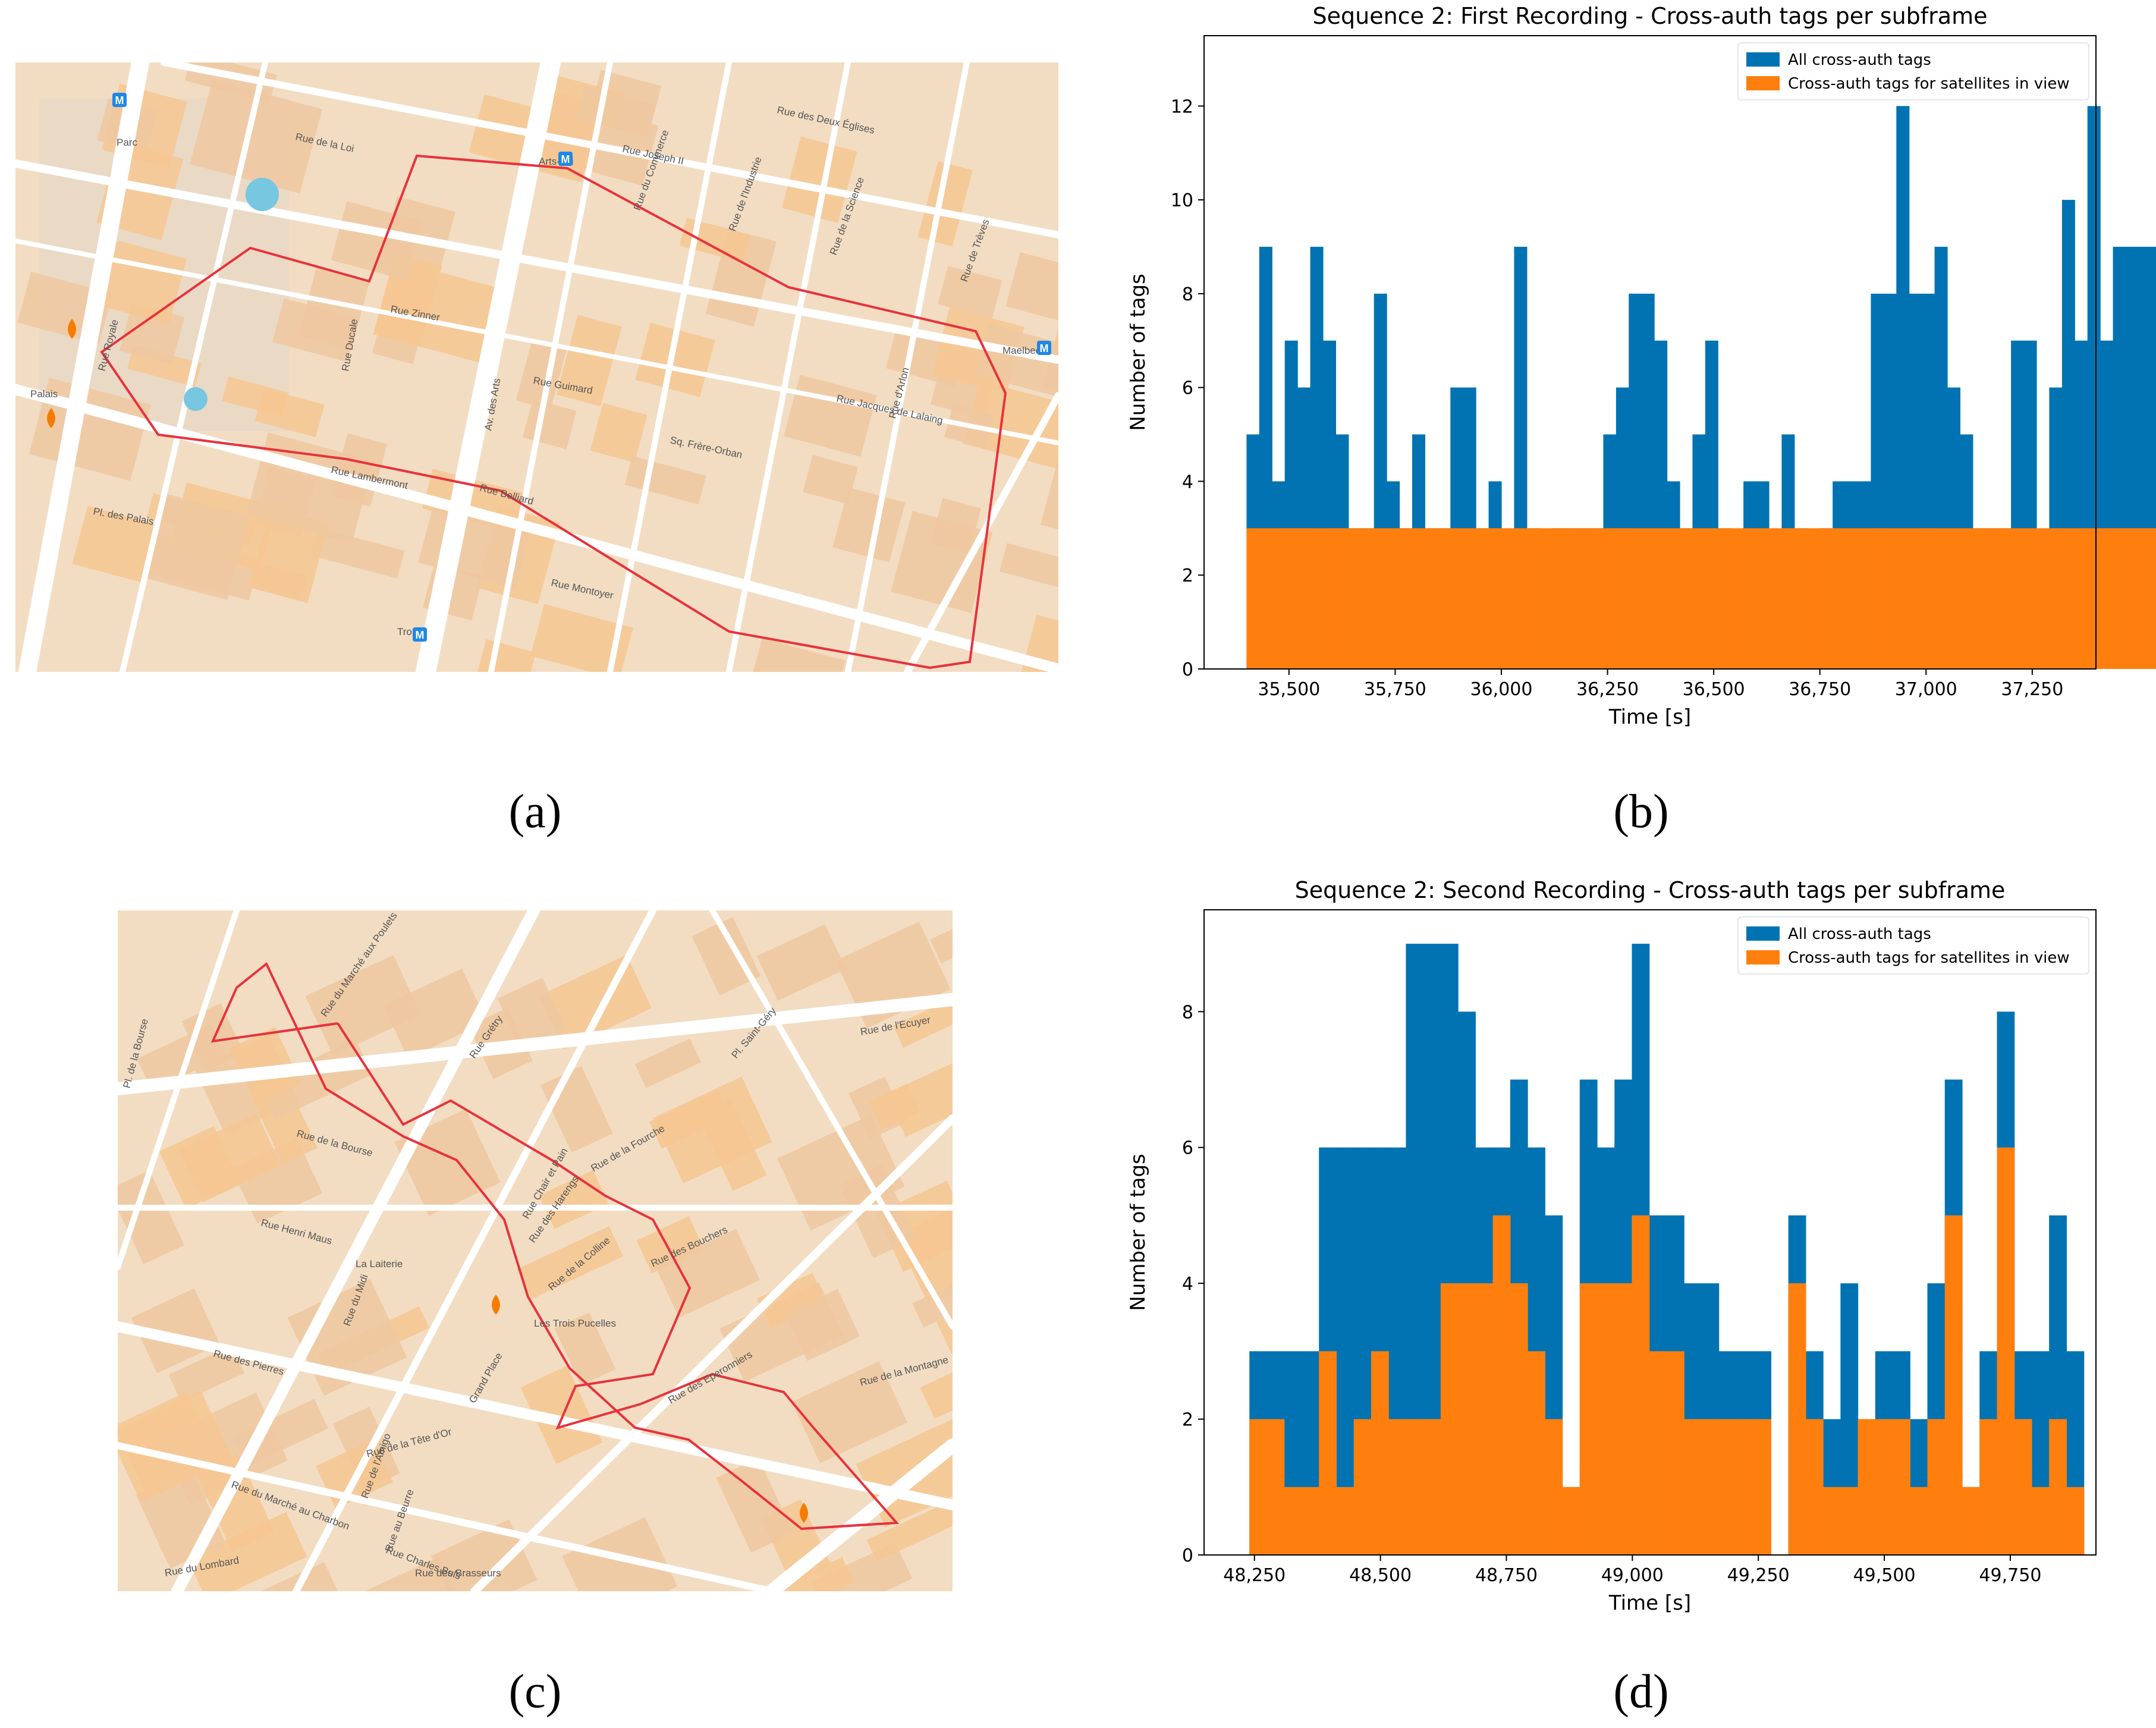 This screenshot has height=1728, width=2156. What do you see at coordinates (1044, 348) in the screenshot?
I see `metro-icon-maelbeek: M` at bounding box center [1044, 348].